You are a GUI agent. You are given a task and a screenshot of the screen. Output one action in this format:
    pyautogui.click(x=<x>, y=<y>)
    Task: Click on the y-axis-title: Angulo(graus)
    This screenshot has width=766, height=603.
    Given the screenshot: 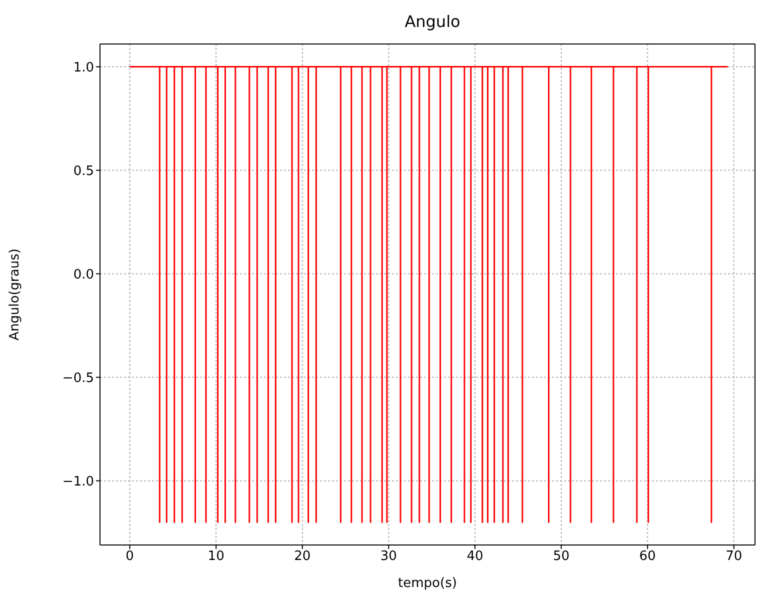 What is the action you would take?
    pyautogui.click(x=15, y=294)
    